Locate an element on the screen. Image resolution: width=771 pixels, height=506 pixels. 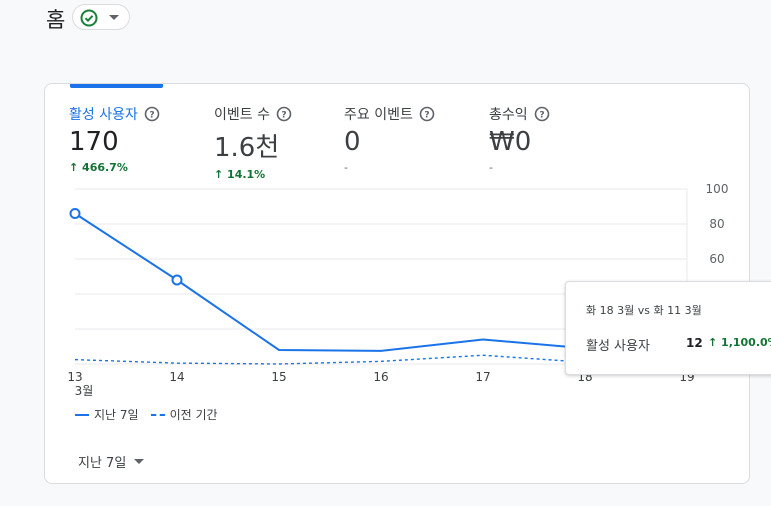
page-title: 홈 is located at coordinates (56, 20).